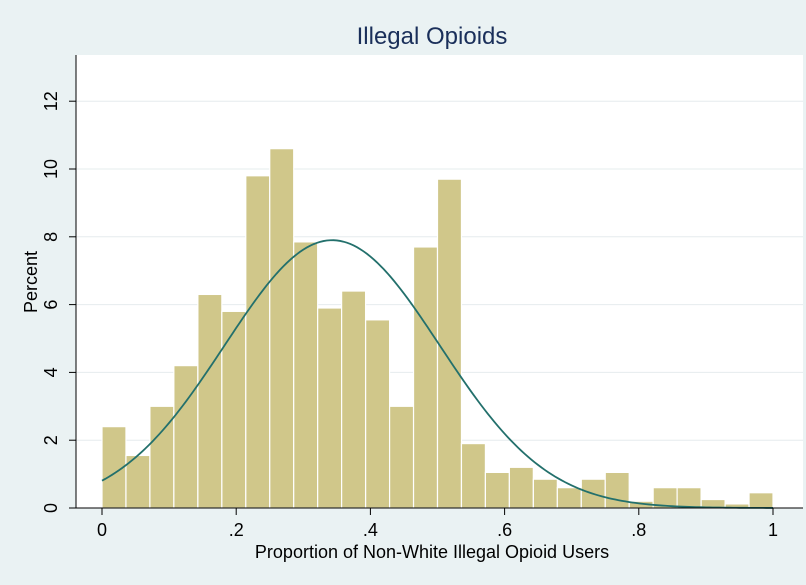 The height and width of the screenshot is (585, 806). What do you see at coordinates (31, 282) in the screenshot?
I see `y-axis-label: Percent` at bounding box center [31, 282].